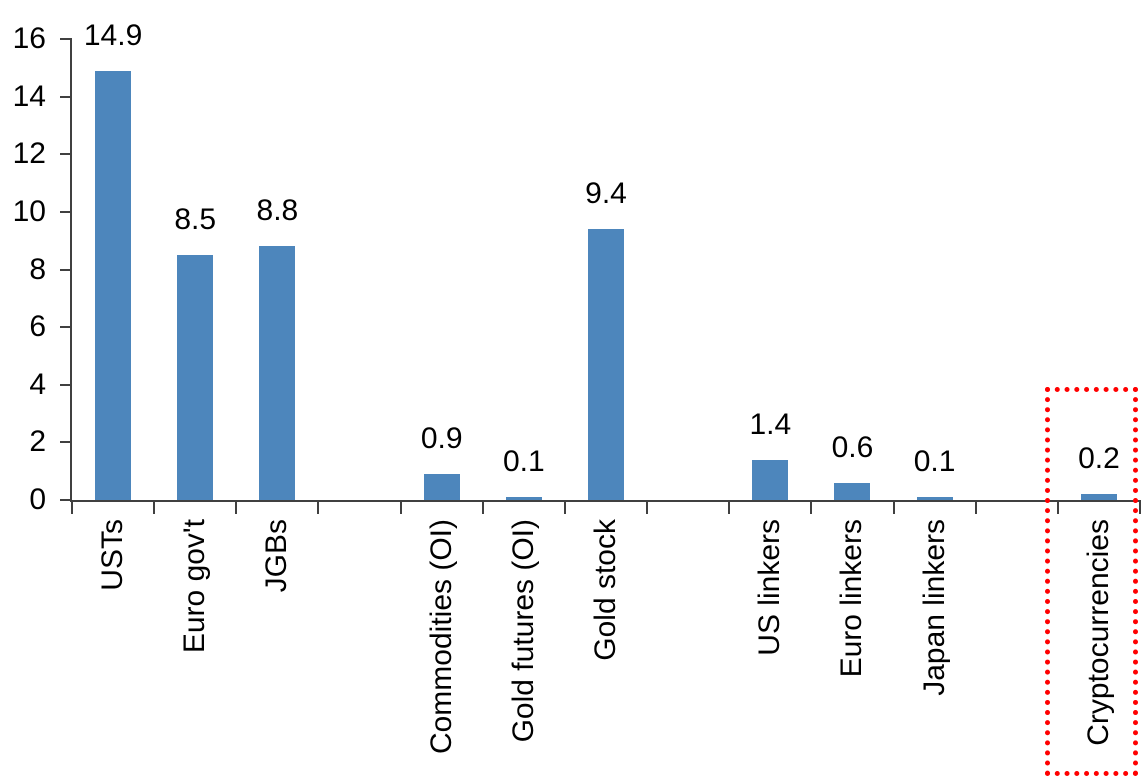 This screenshot has height=780, width=1146. What do you see at coordinates (37, 269) in the screenshot?
I see `y-axis-tick-label: 8` at bounding box center [37, 269].